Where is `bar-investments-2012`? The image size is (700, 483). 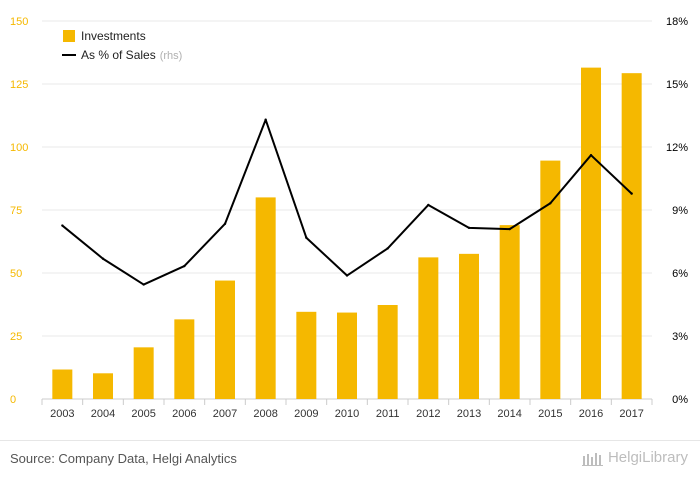
bar-investments-2012 is located at coordinates (428, 328).